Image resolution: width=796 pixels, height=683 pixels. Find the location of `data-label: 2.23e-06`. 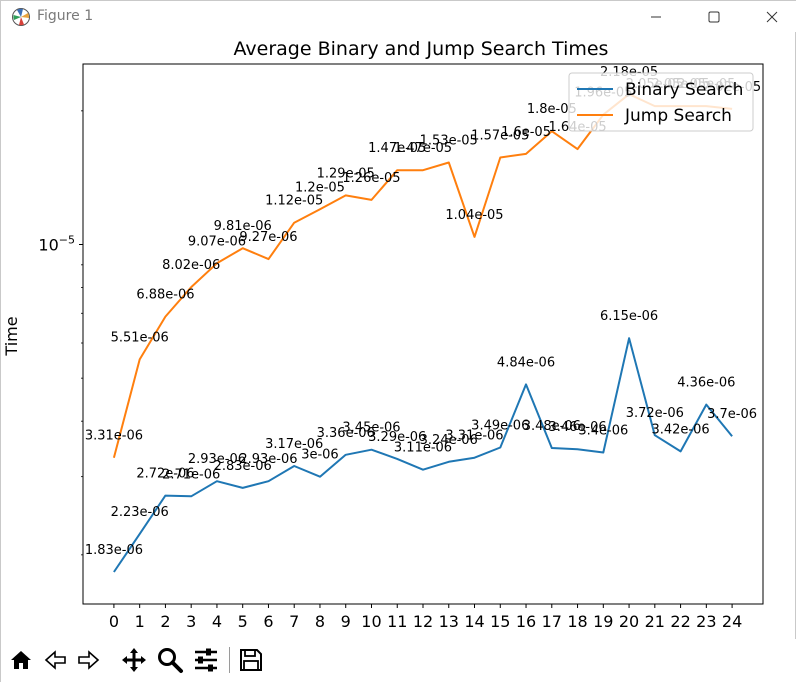

data-label: 2.23e-06 is located at coordinates (140, 512).